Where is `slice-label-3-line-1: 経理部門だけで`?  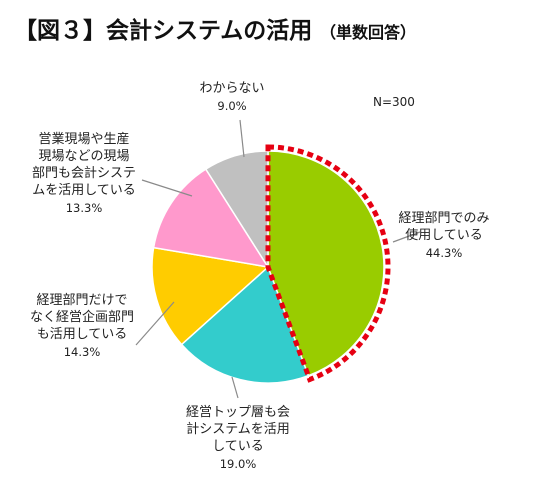 slice-label-3-line-1: 経理部門だけで is located at coordinates (81, 300).